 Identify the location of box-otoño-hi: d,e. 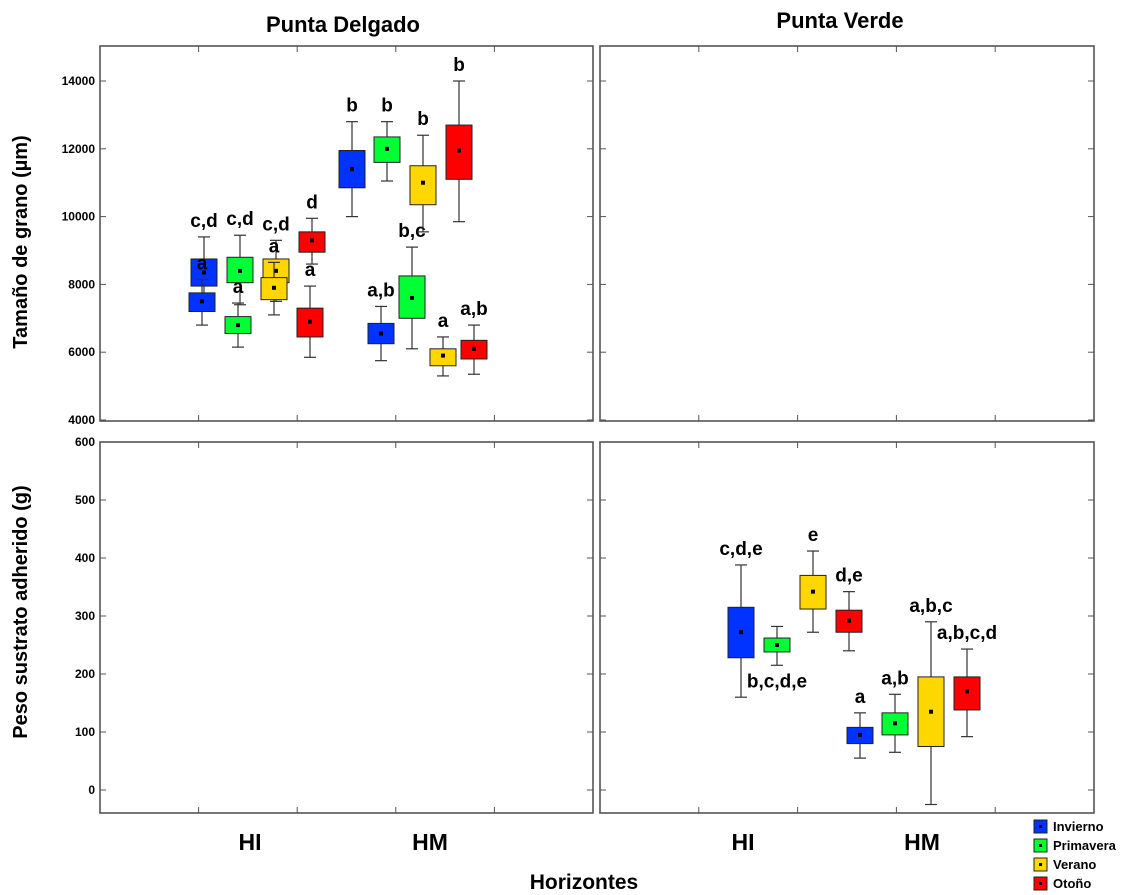
(849, 609).